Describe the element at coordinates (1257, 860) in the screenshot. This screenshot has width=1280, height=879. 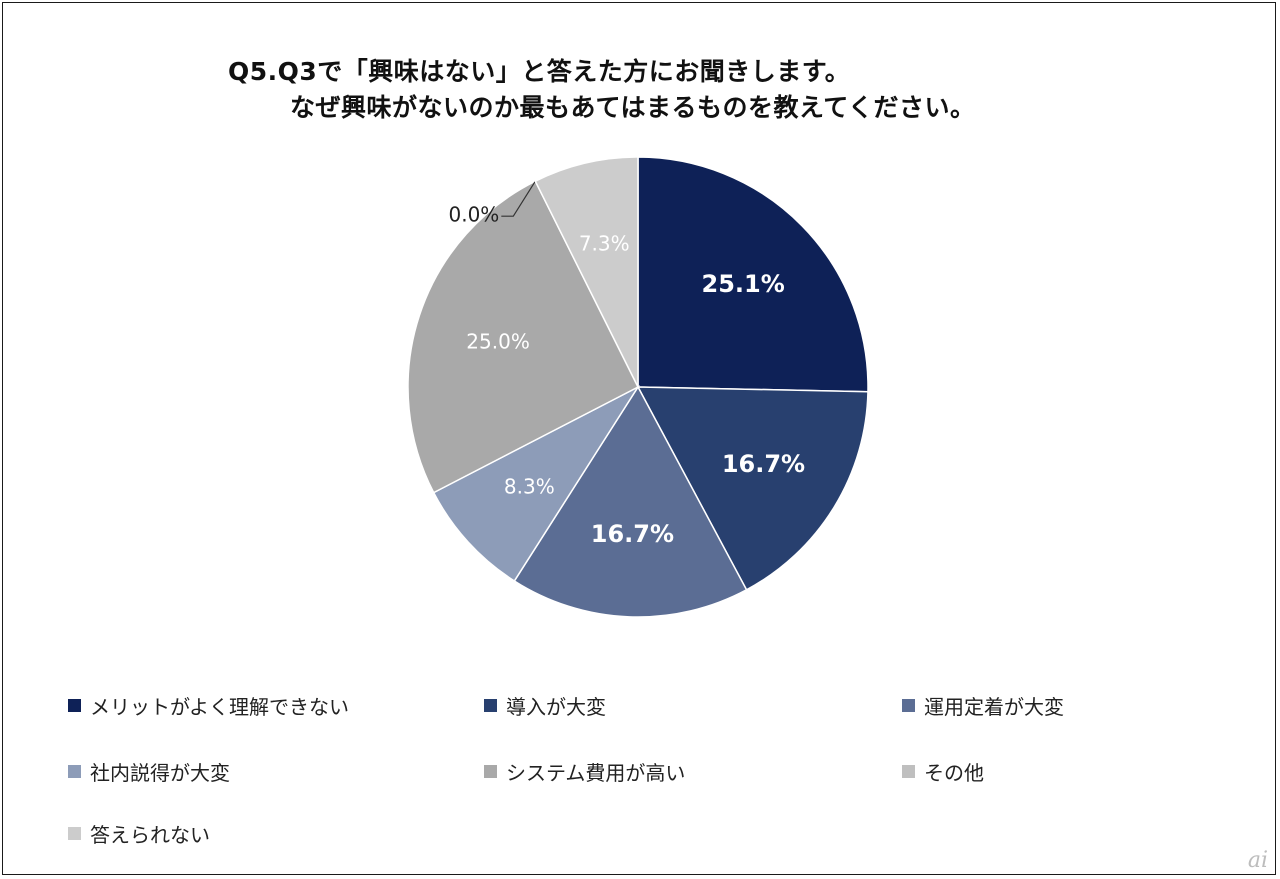
I see `watermark-logo: ai` at that location.